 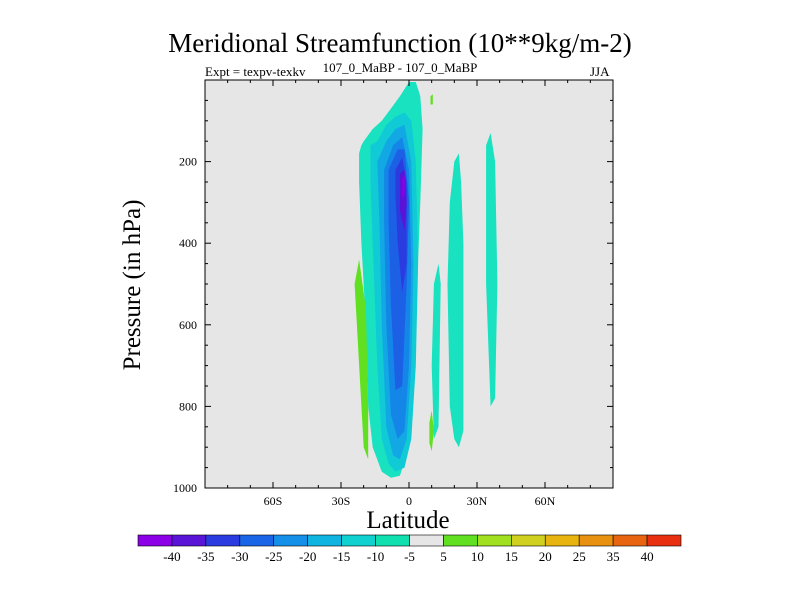 What do you see at coordinates (307, 556) in the screenshot?
I see `colorbar-label: -20` at bounding box center [307, 556].